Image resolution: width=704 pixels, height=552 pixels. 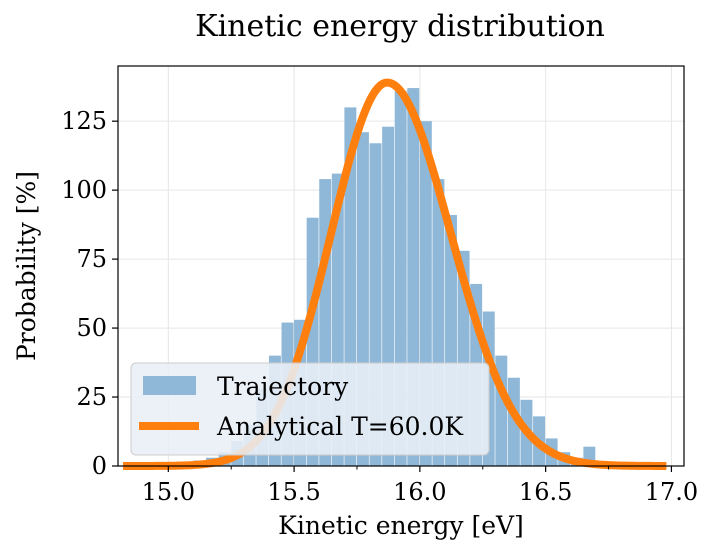 I want to click on y-axis-ticks: 0 25 50 75 100 125, so click(x=89, y=293).